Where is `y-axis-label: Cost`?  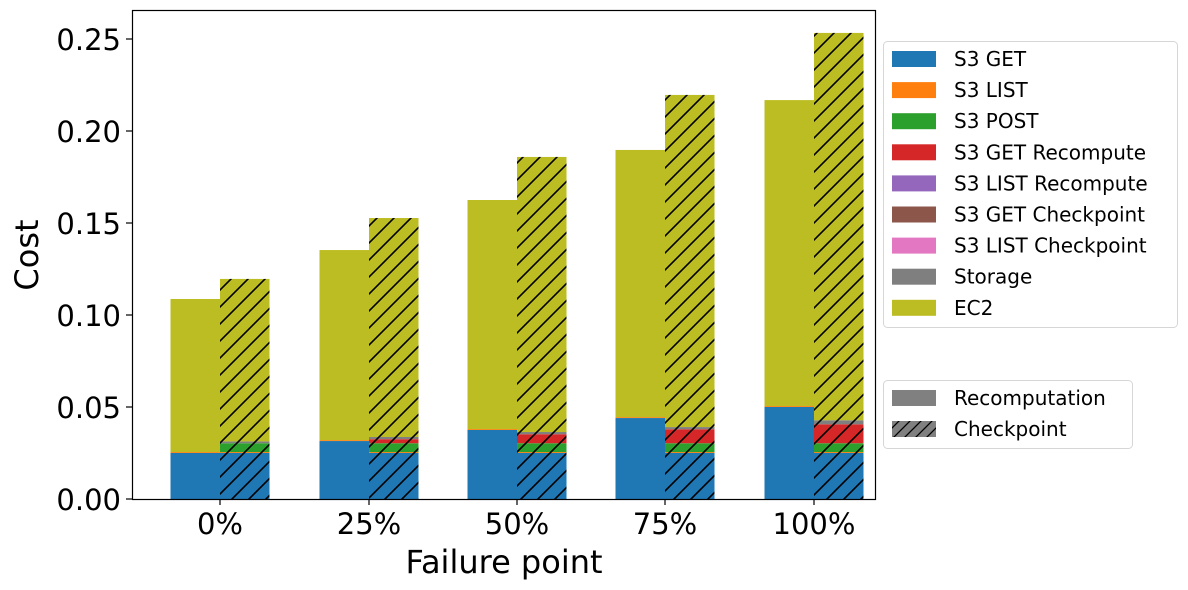 y-axis-label: Cost is located at coordinates (27, 254).